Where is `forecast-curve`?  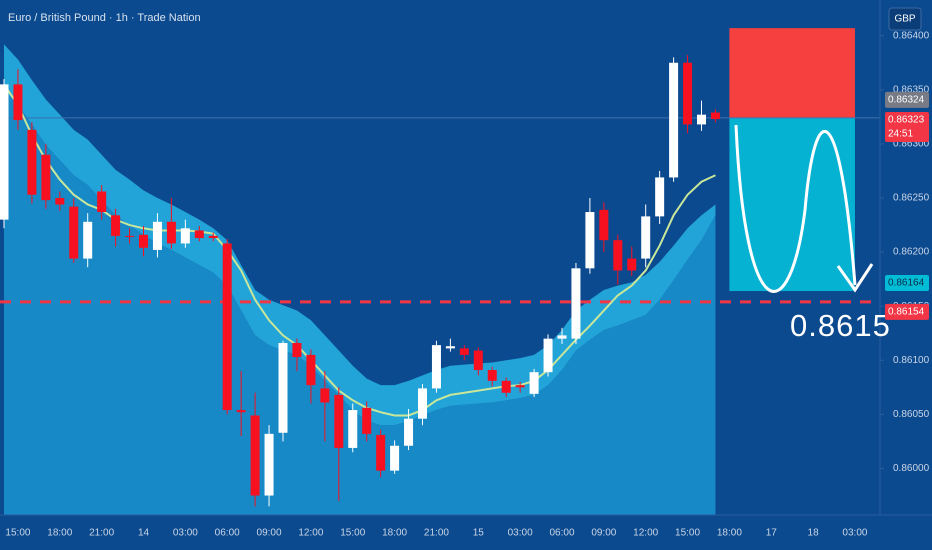 forecast-curve is located at coordinates (795, 208).